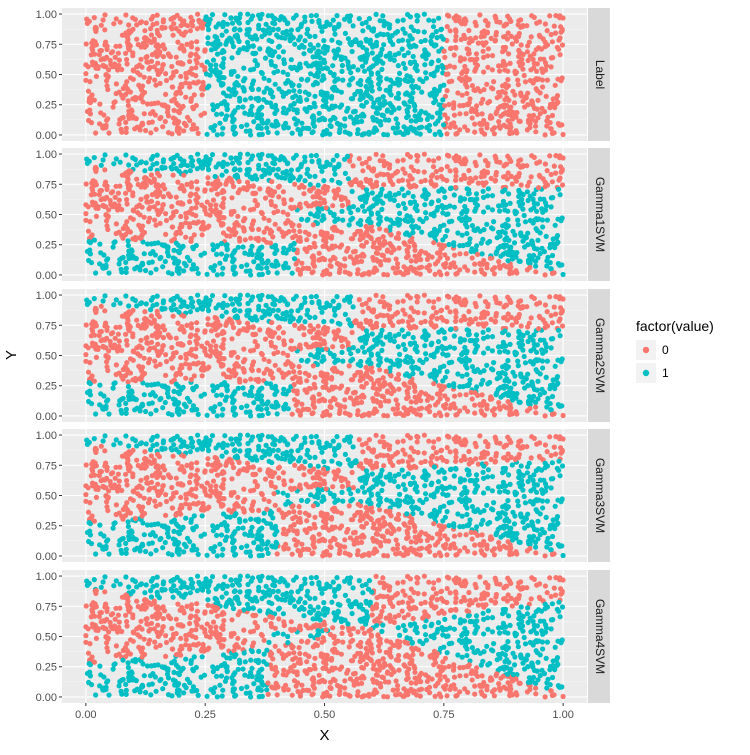 This screenshot has height=755, width=750. Describe the element at coordinates (46, 76) in the screenshot. I see `y-tick-label: 0.50` at that location.